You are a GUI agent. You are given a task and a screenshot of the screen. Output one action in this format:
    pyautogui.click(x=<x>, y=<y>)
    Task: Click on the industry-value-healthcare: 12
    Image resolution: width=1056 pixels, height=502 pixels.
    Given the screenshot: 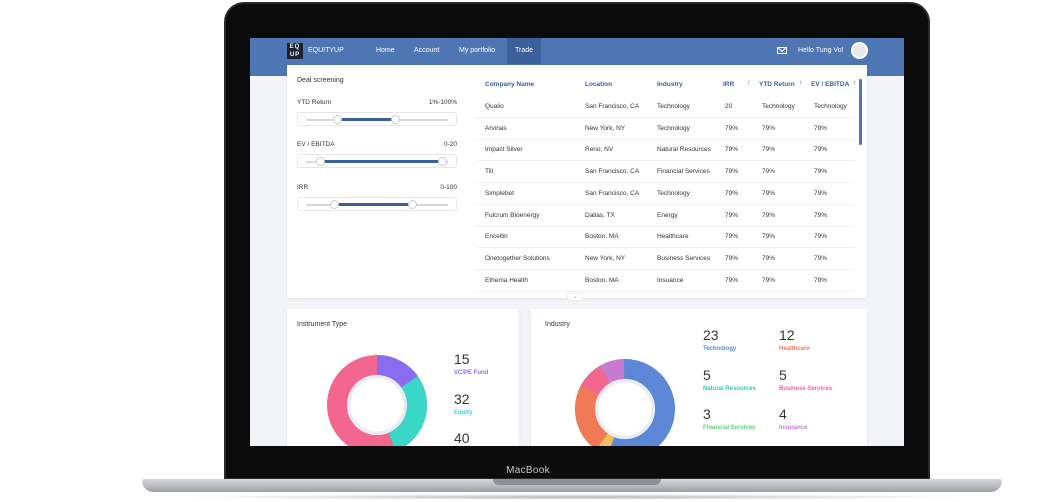 What is the action you would take?
    pyautogui.click(x=787, y=335)
    